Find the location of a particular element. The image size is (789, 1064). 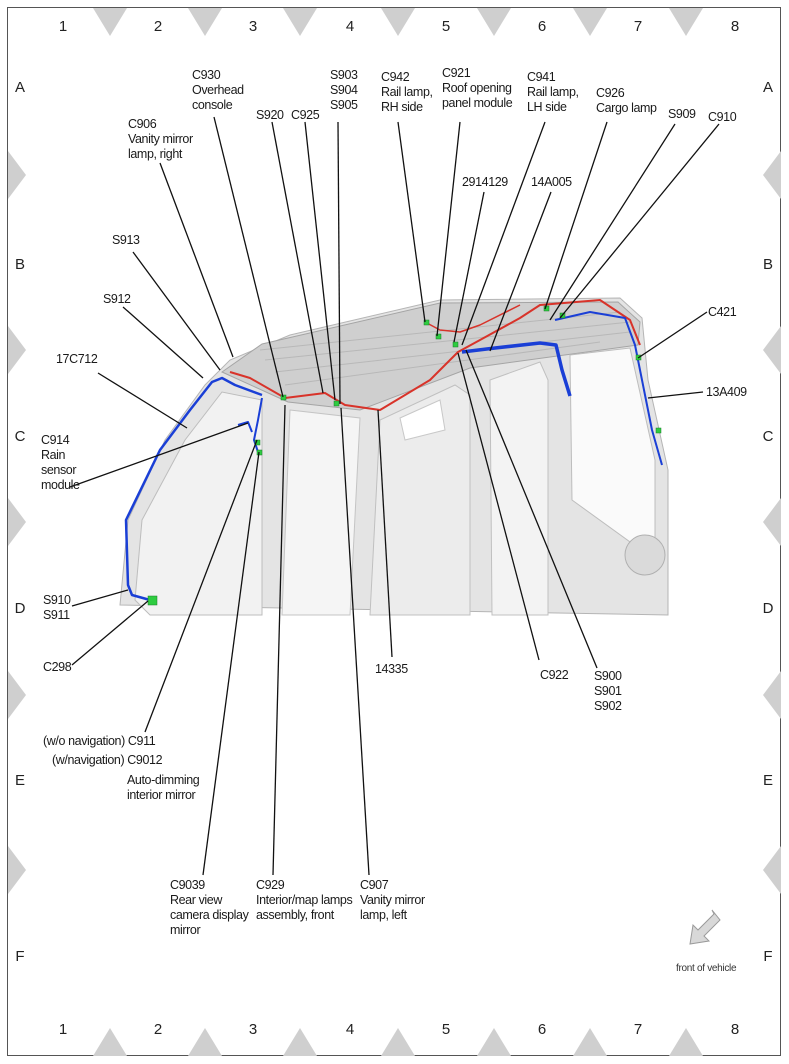

grid-column-bottom-6: 6 is located at coordinates (542, 1029).